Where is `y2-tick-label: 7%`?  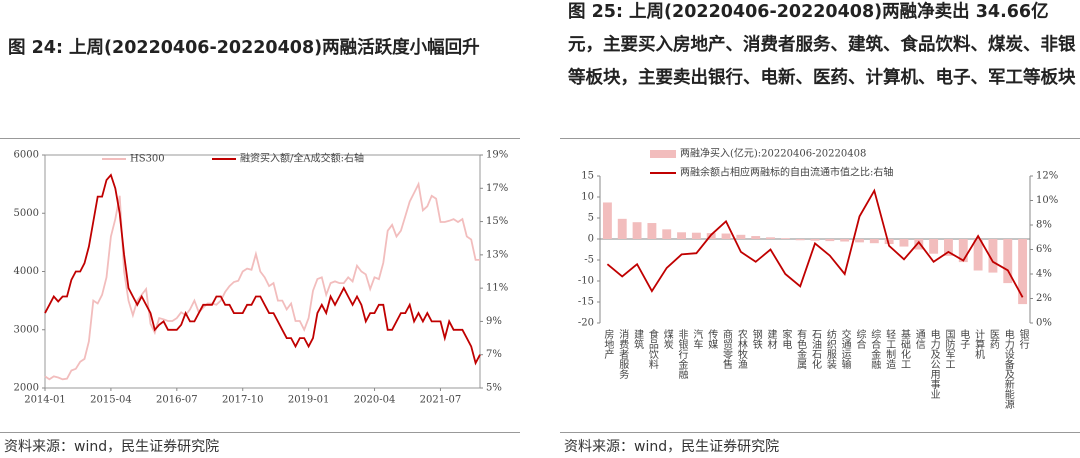 y2-tick-label: 7% is located at coordinates (494, 354).